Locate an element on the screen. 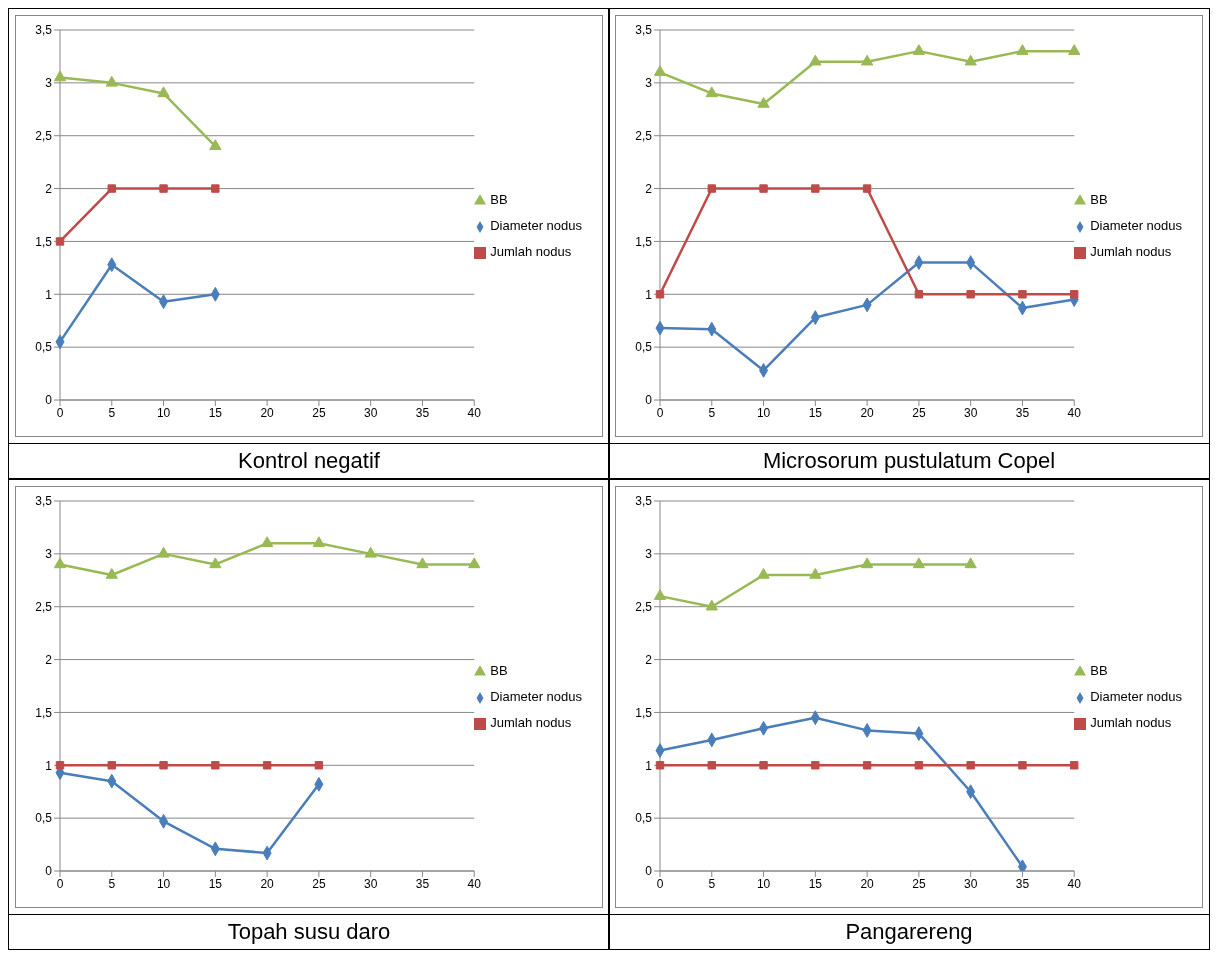  text: Pangarereng is located at coordinates (909, 931).